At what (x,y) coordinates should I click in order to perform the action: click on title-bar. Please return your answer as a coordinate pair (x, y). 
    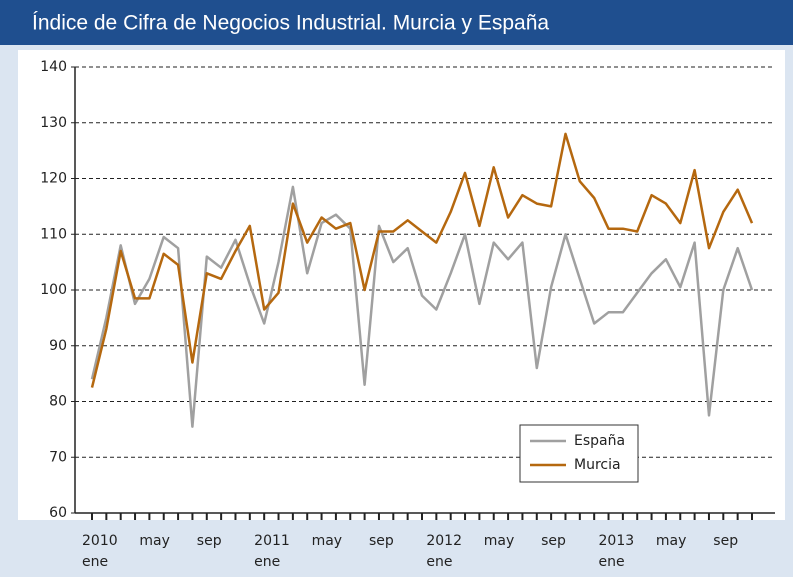
    Looking at the image, I should click on (396, 22).